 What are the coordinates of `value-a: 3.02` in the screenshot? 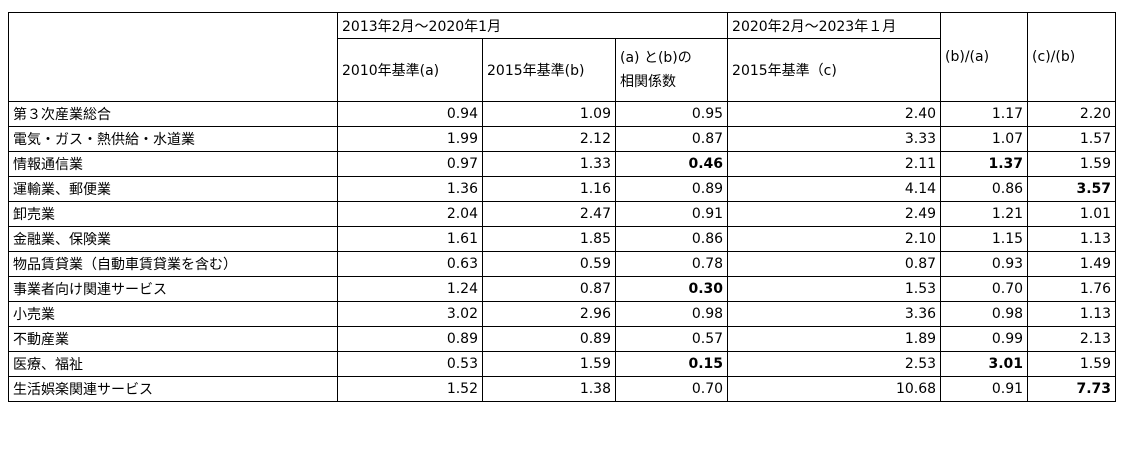 It's located at (410, 314).